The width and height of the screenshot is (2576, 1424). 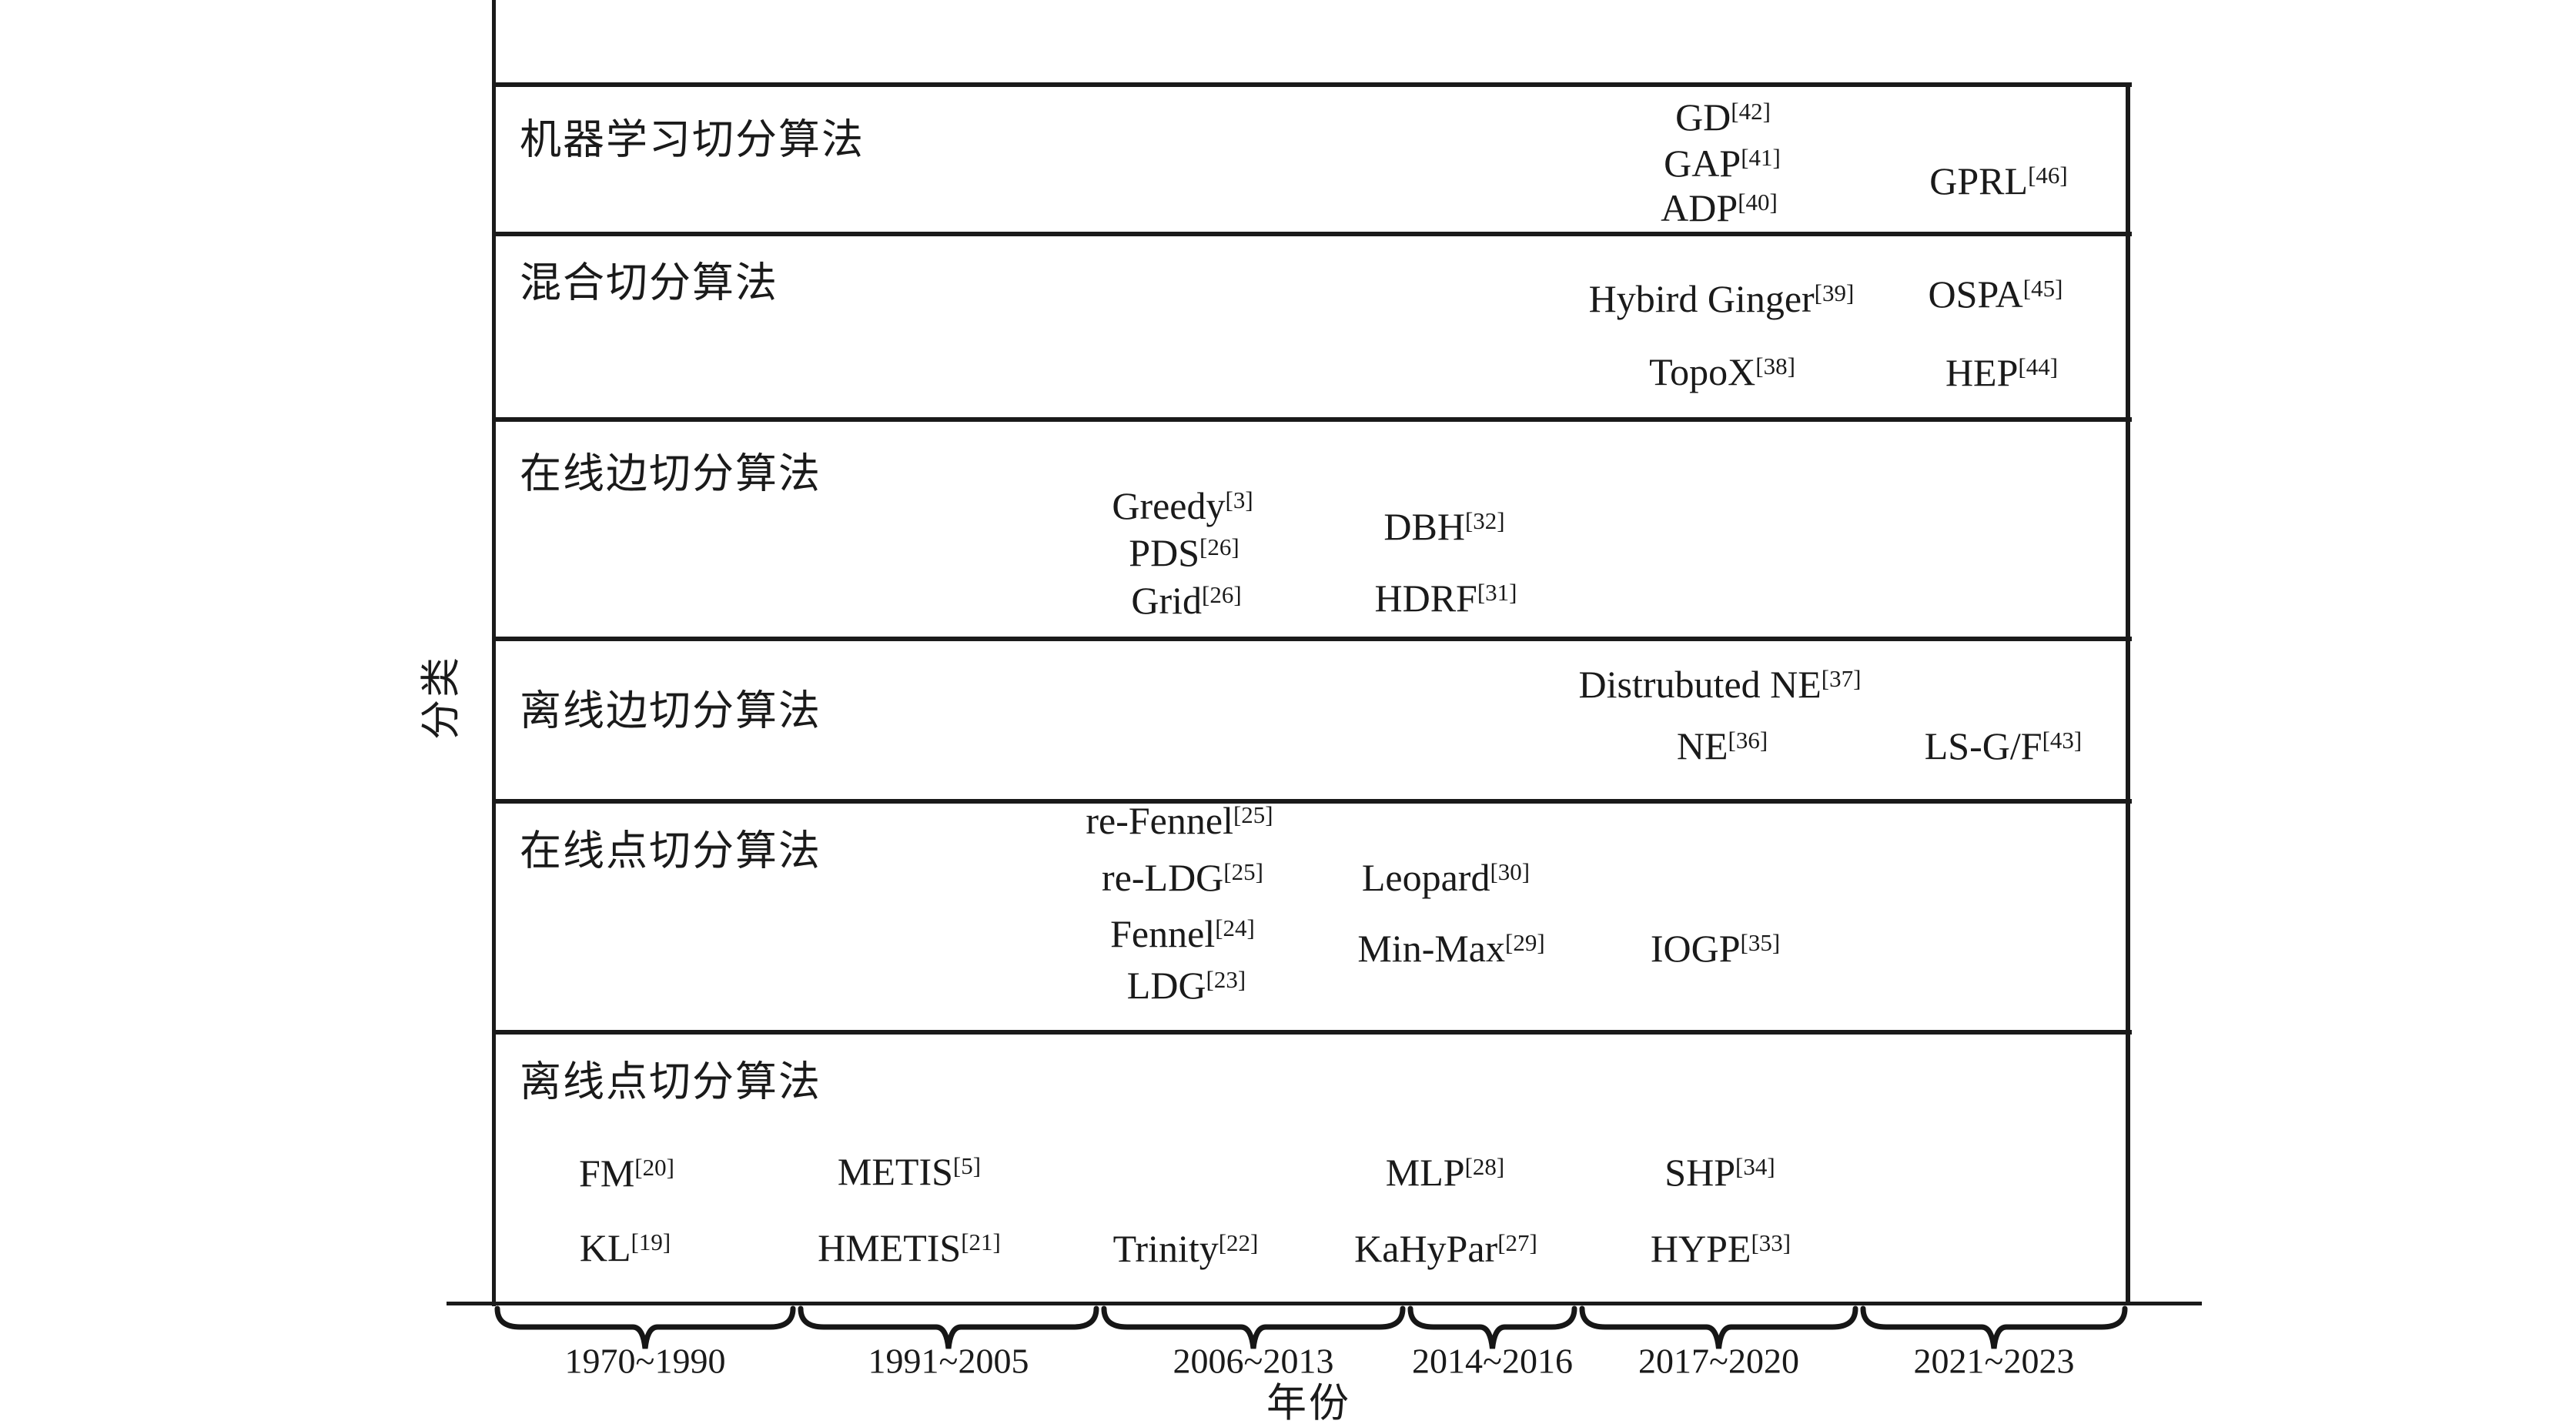 What do you see at coordinates (1703, 164) in the screenshot?
I see `algorithm-name: GAP` at bounding box center [1703, 164].